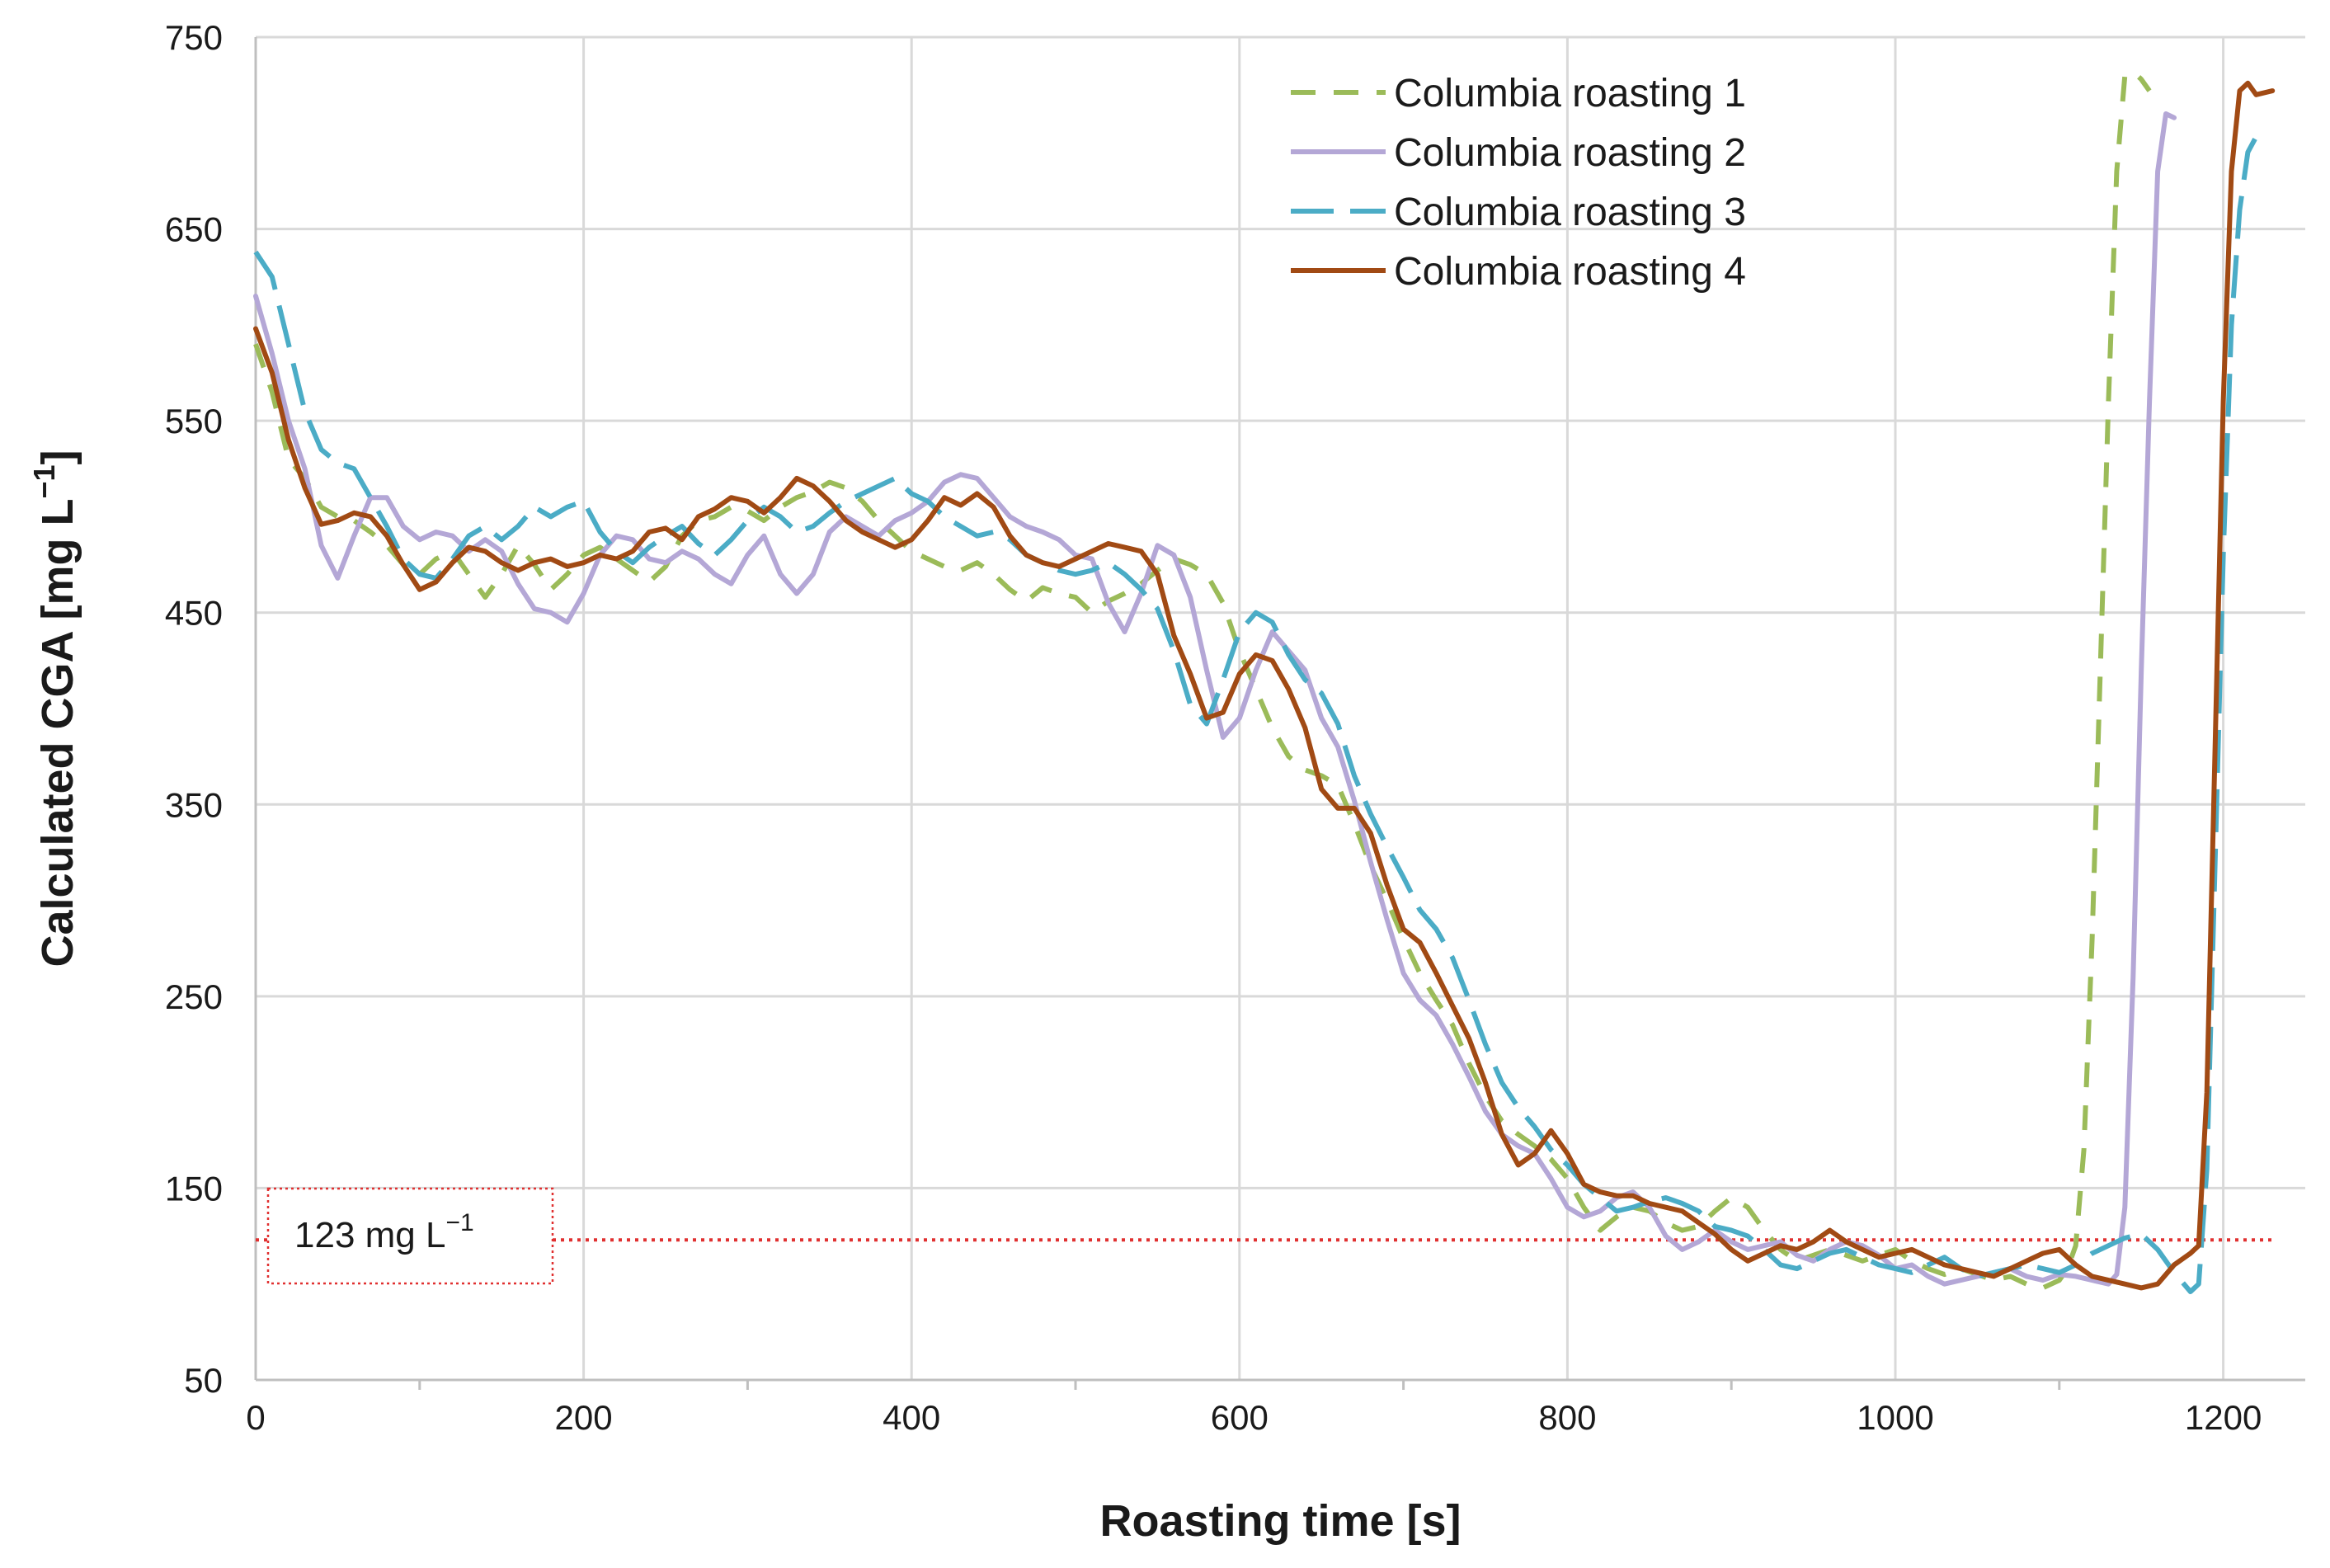 Image resolution: width=2330 pixels, height=1568 pixels. What do you see at coordinates (194, 421) in the screenshot?
I see `y-tick-label: 550` at bounding box center [194, 421].